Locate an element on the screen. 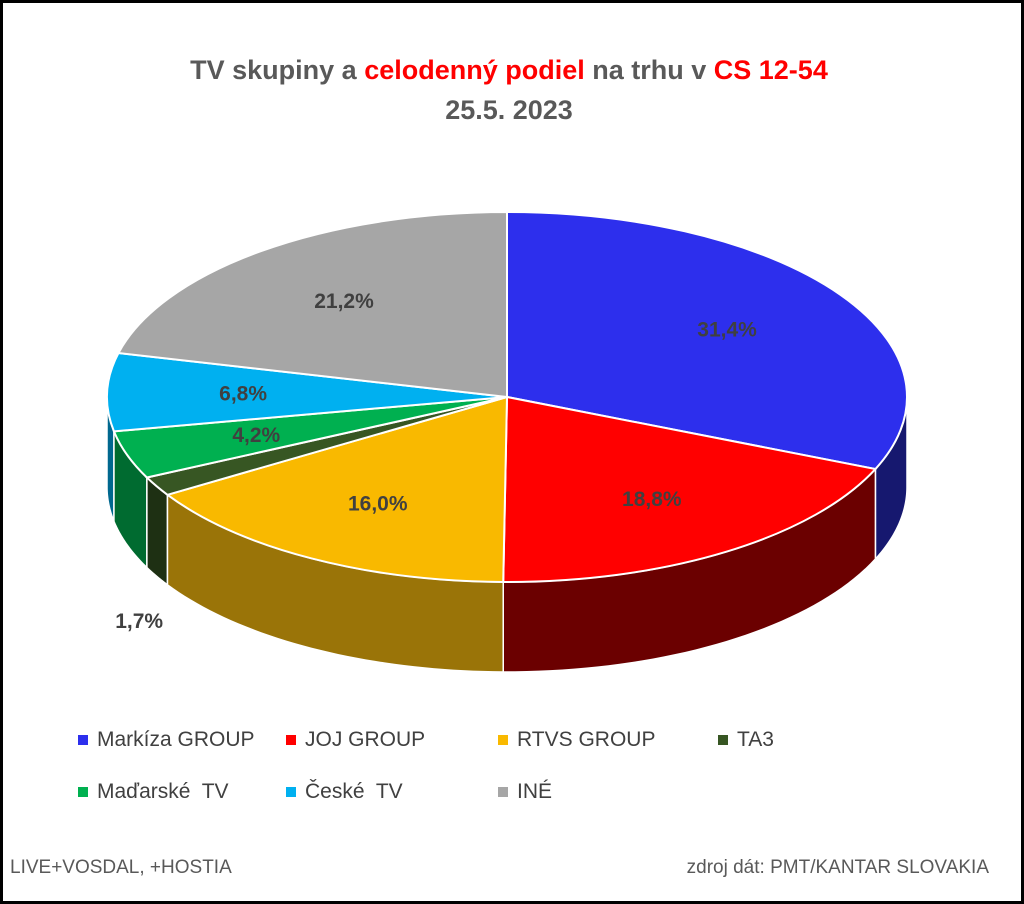 The image size is (1024, 904). legend-item-1: JOJ GROUP is located at coordinates (355, 740).